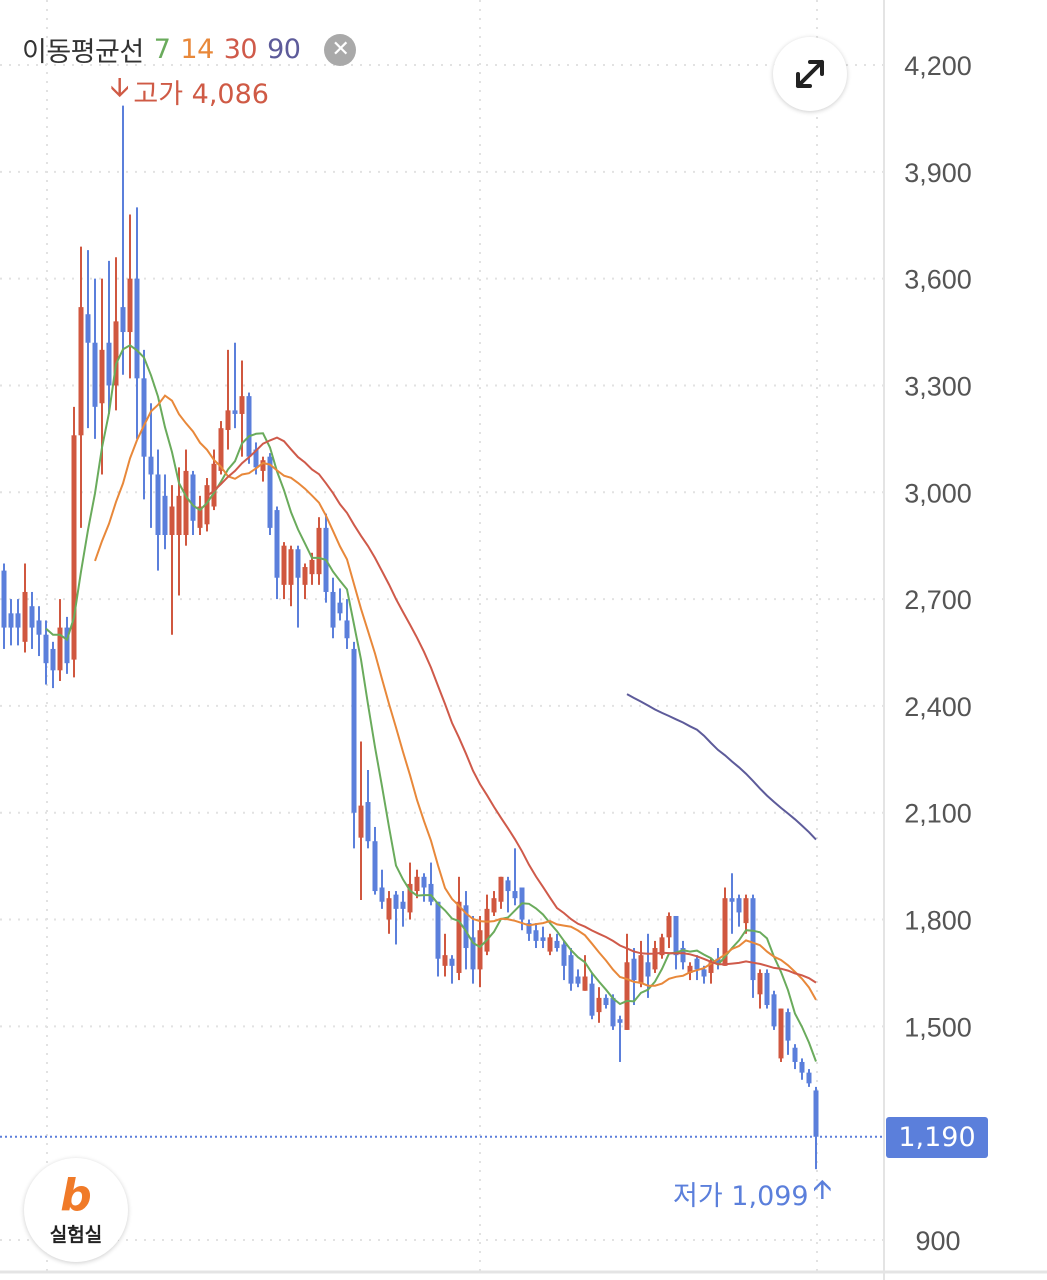  Describe the element at coordinates (937, 1241) in the screenshot. I see `y-tick-label: 900` at that location.